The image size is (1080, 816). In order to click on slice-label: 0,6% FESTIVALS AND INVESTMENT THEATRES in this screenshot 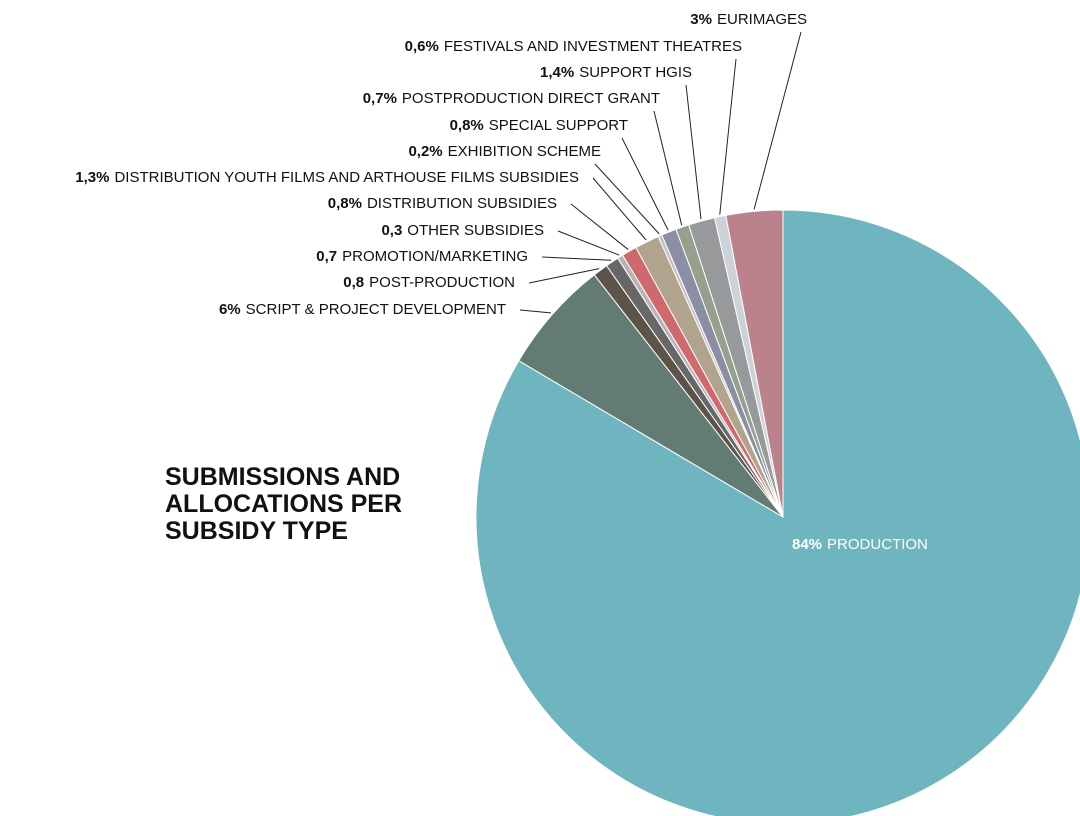, I will do `click(573, 46)`.